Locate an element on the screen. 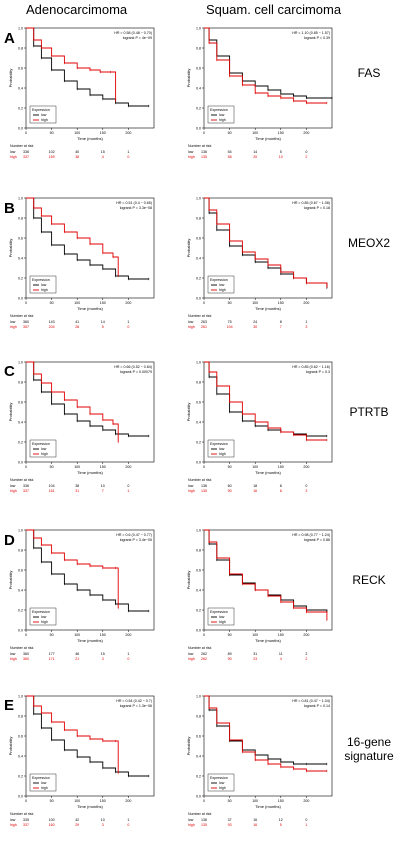  gene-label-reck: RECK is located at coordinates (369, 580).